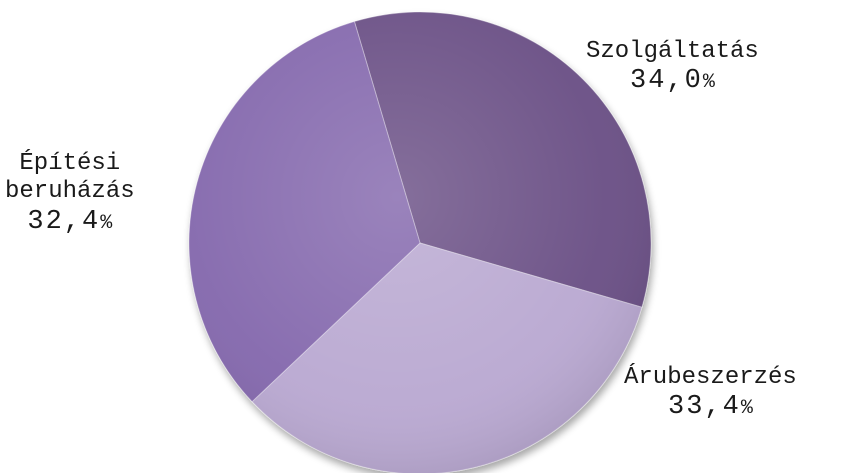  I want to click on slice-value: 34,0, so click(666, 81).